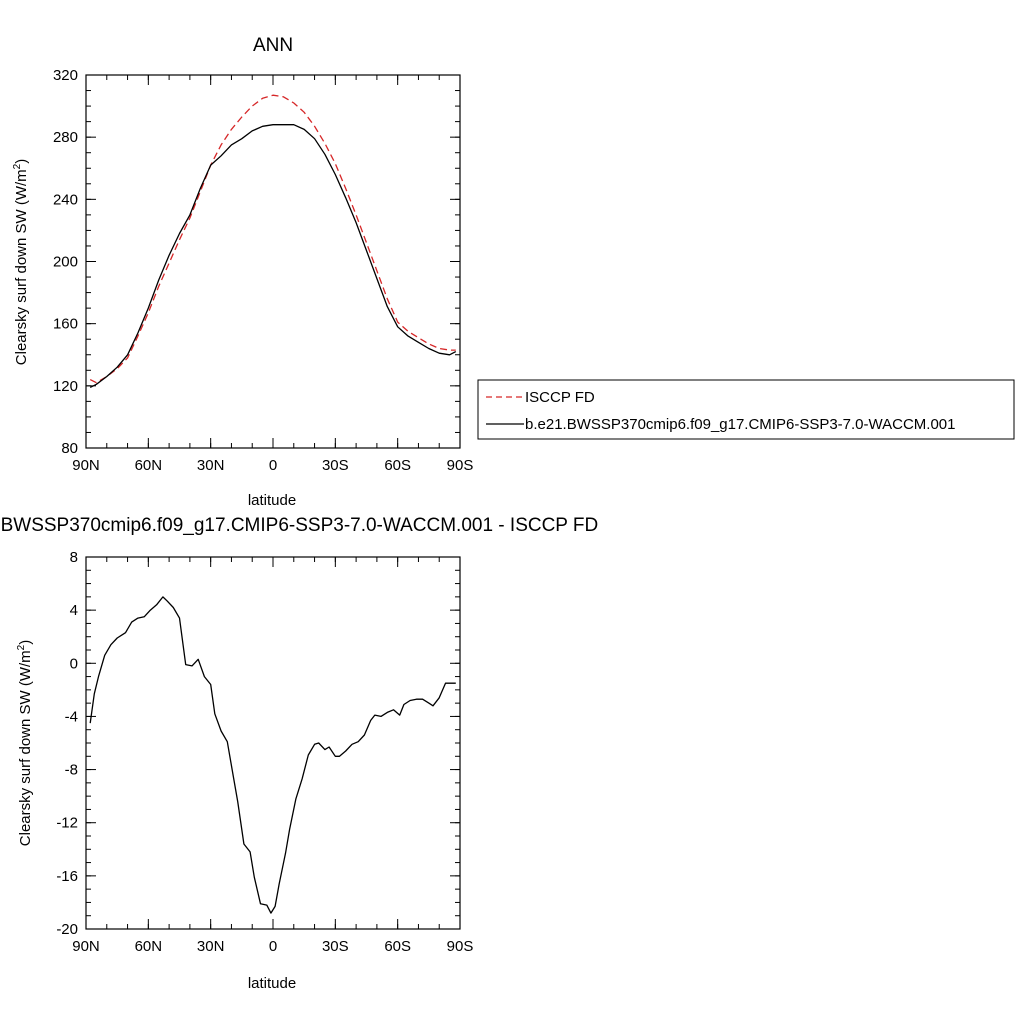 This screenshot has width=1024, height=1024. Describe the element at coordinates (272, 500) in the screenshot. I see `top-x-axis-label: latitude` at that location.